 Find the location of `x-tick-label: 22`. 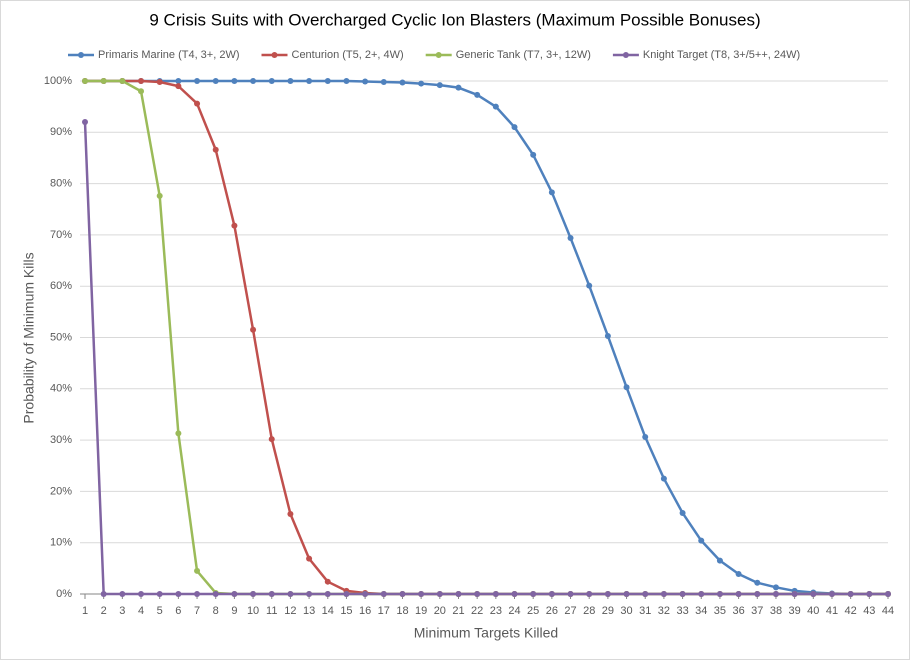

x-tick-label: 22 is located at coordinates (477, 611).